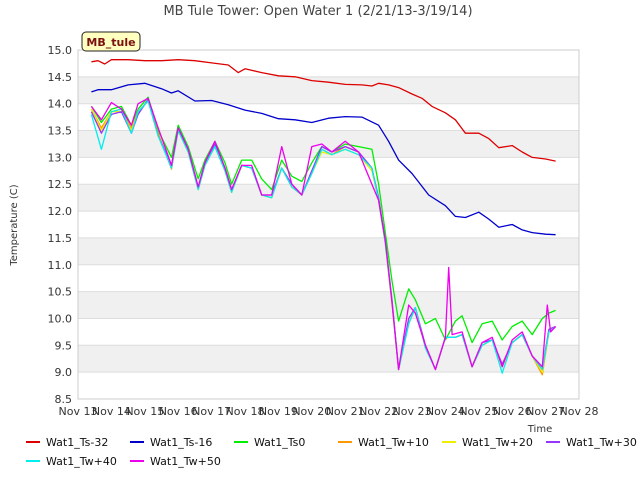 This screenshot has height=480, width=640. I want to click on x-tick-label: Nov 15, so click(144, 411).